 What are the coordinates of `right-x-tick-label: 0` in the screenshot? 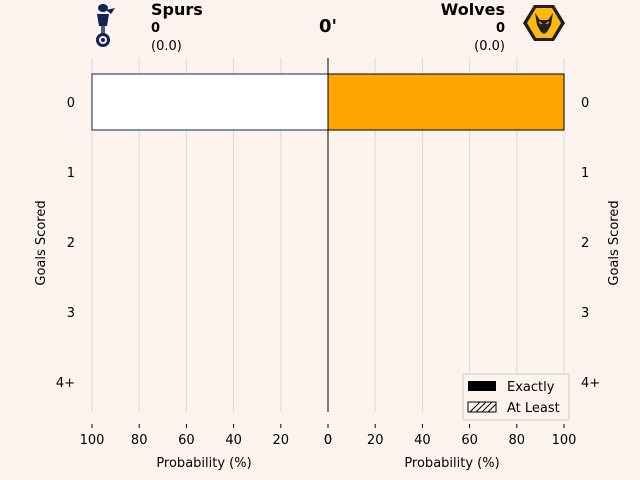 It's located at (328, 440).